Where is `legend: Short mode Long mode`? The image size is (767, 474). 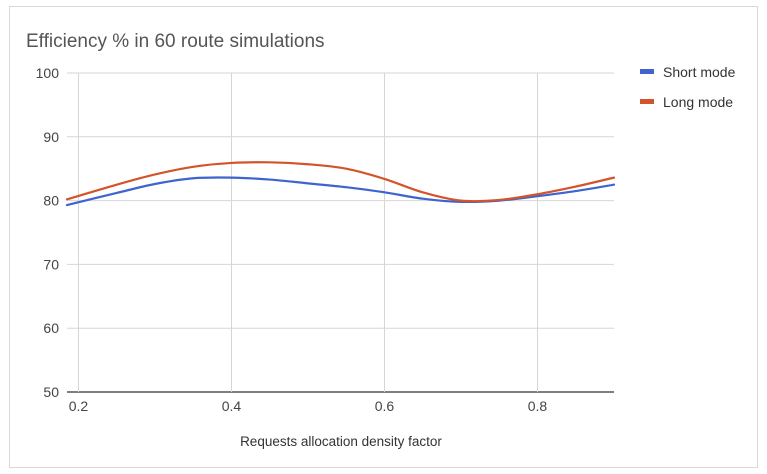
legend: Short mode Long mode is located at coordinates (688, 87).